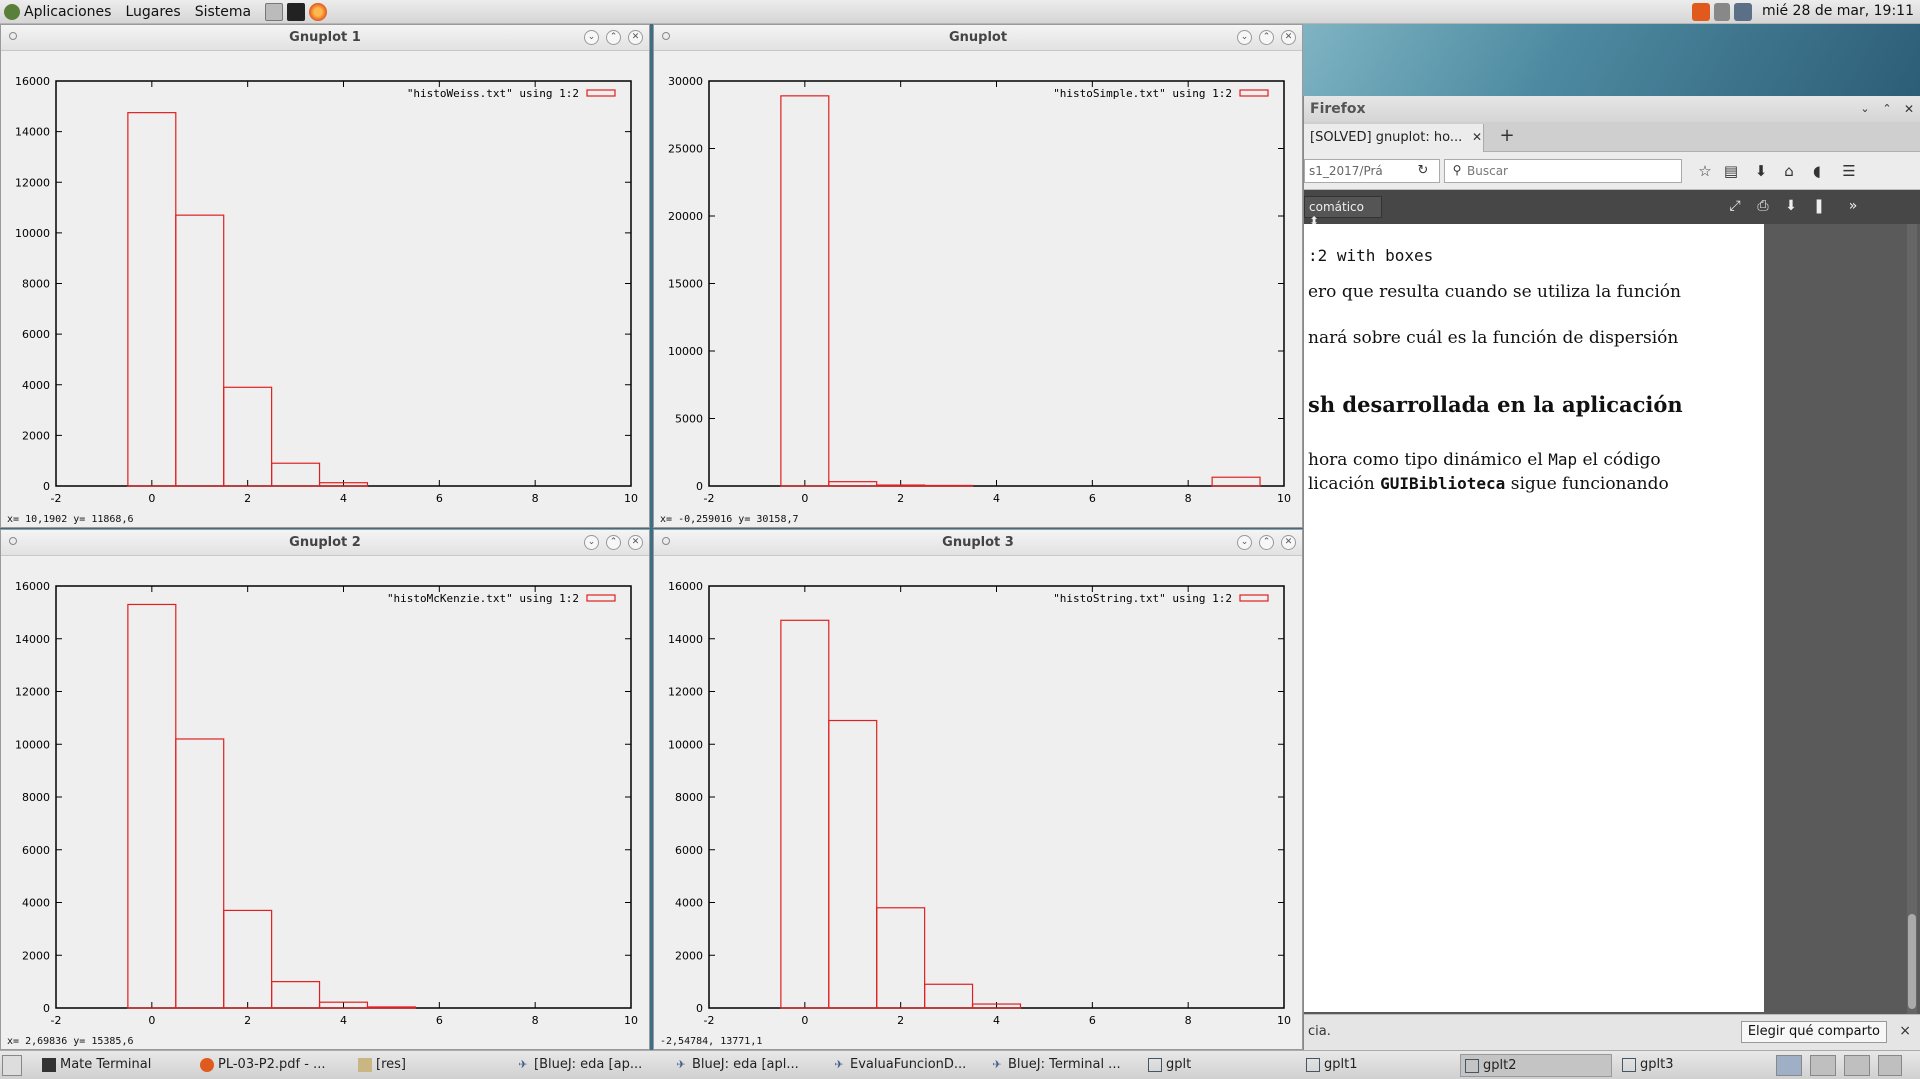 The height and width of the screenshot is (1079, 1920). I want to click on bookmark-star-icon: ☆, so click(1705, 171).